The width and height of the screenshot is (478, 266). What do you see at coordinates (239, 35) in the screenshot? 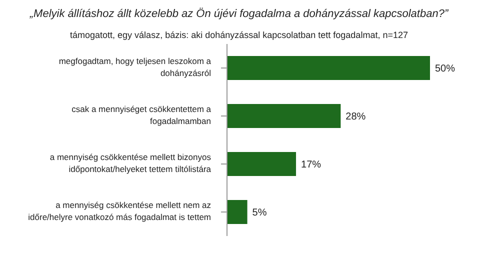
I see `chart-subtitle: támogatott, egy válasz, bázis: aki dohányzással kapcsolatban tett fogadalmat, n=127` at bounding box center [239, 35].